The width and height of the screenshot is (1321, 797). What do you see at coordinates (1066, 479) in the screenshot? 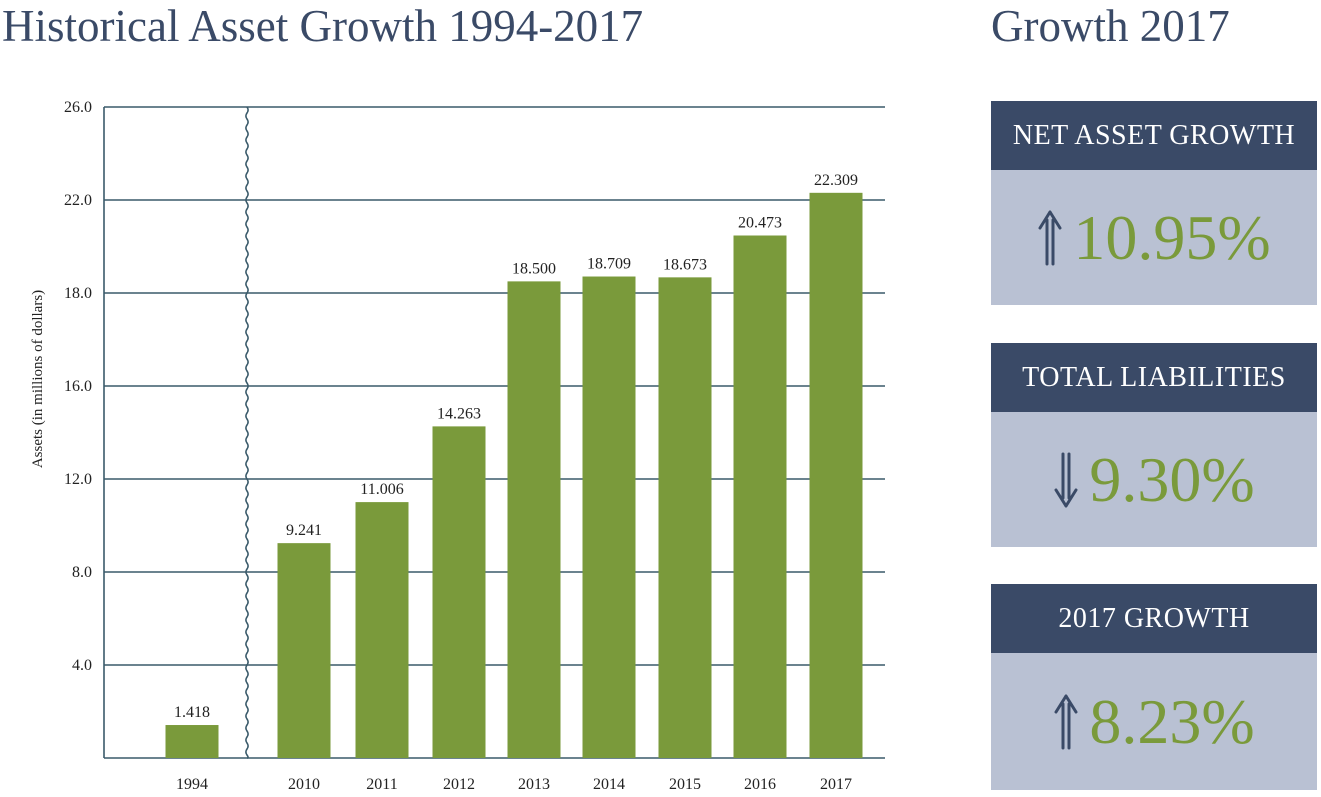
I see `double-arrow-down-icon` at bounding box center [1066, 479].